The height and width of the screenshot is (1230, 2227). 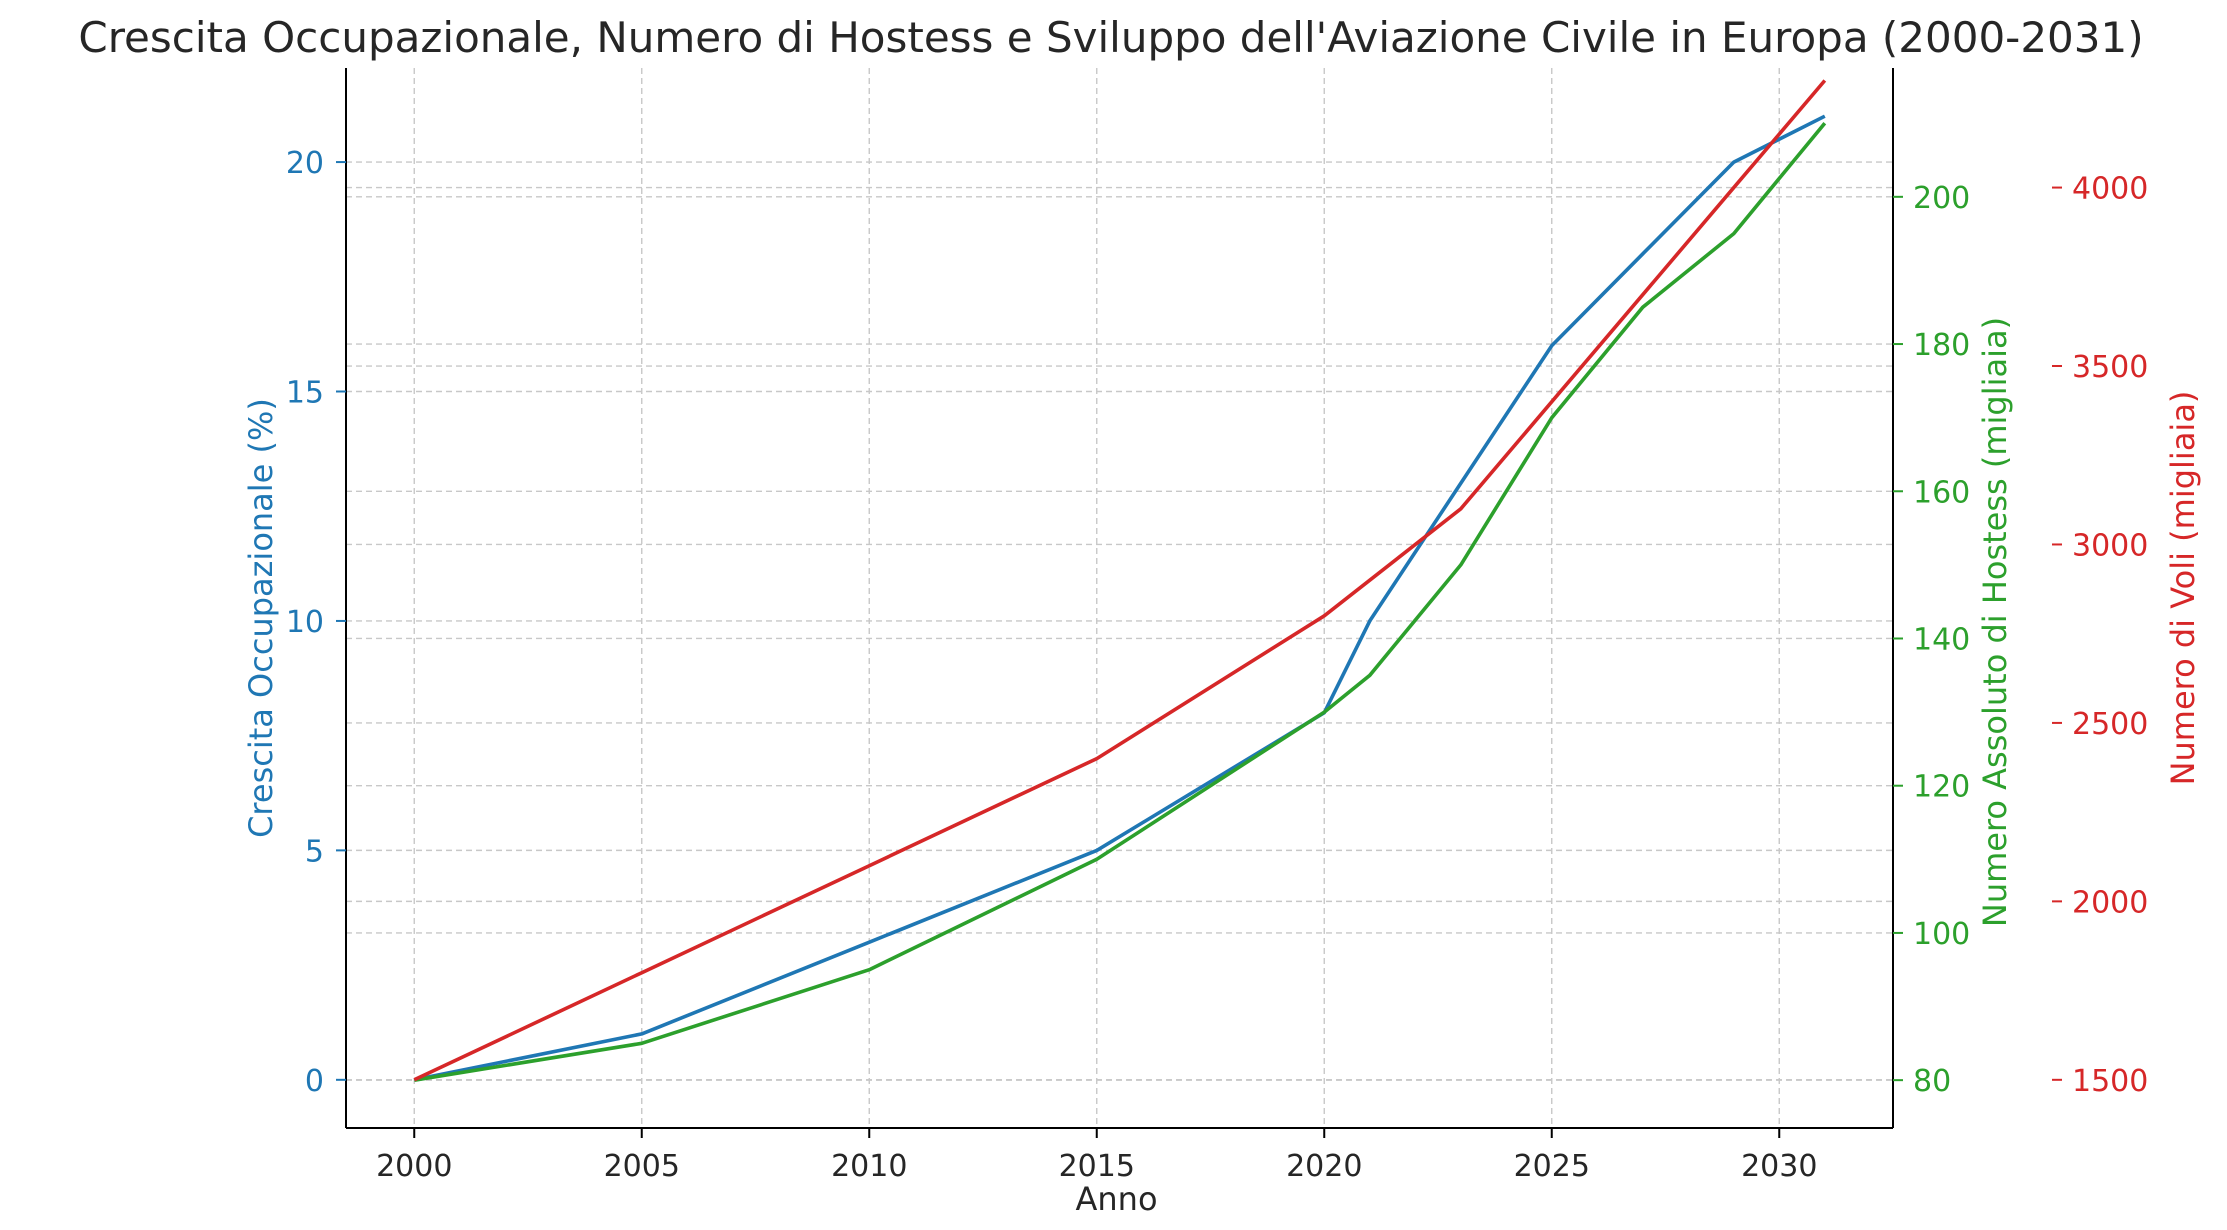 What do you see at coordinates (1941, 198) in the screenshot?
I see `right1-y-tick-label: 200` at bounding box center [1941, 198].